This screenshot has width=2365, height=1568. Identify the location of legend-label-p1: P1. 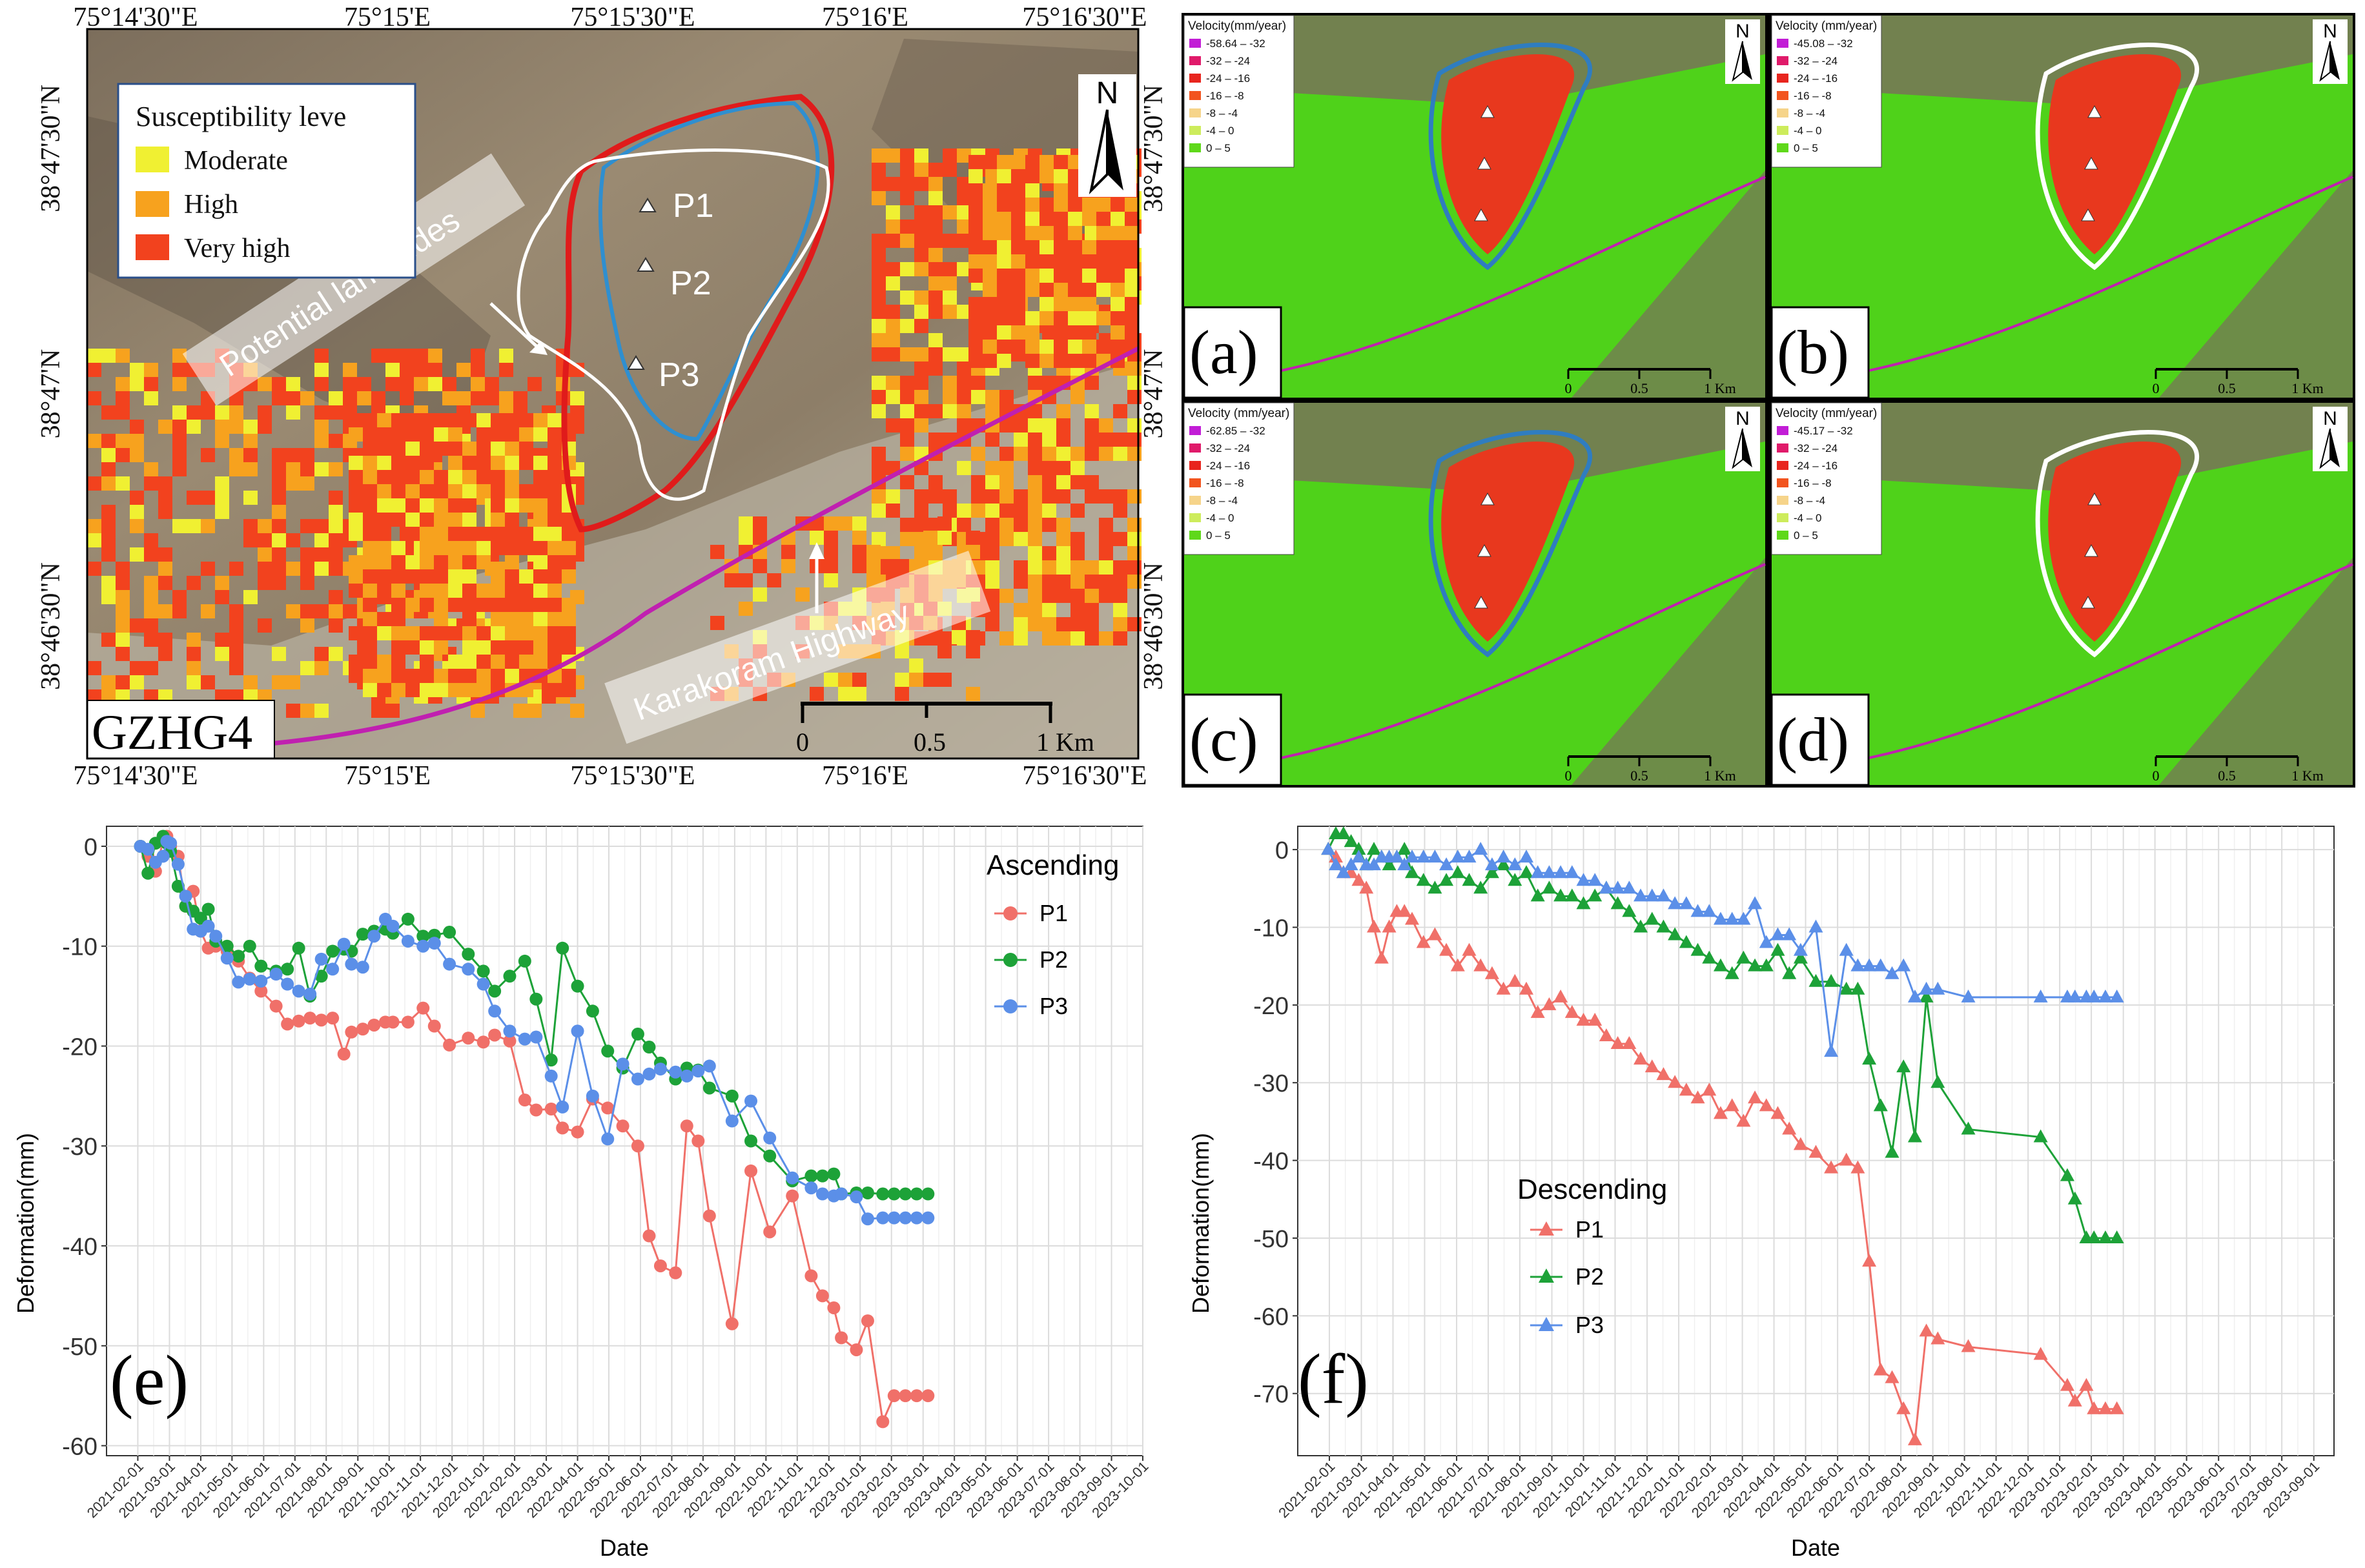
(1589, 1229).